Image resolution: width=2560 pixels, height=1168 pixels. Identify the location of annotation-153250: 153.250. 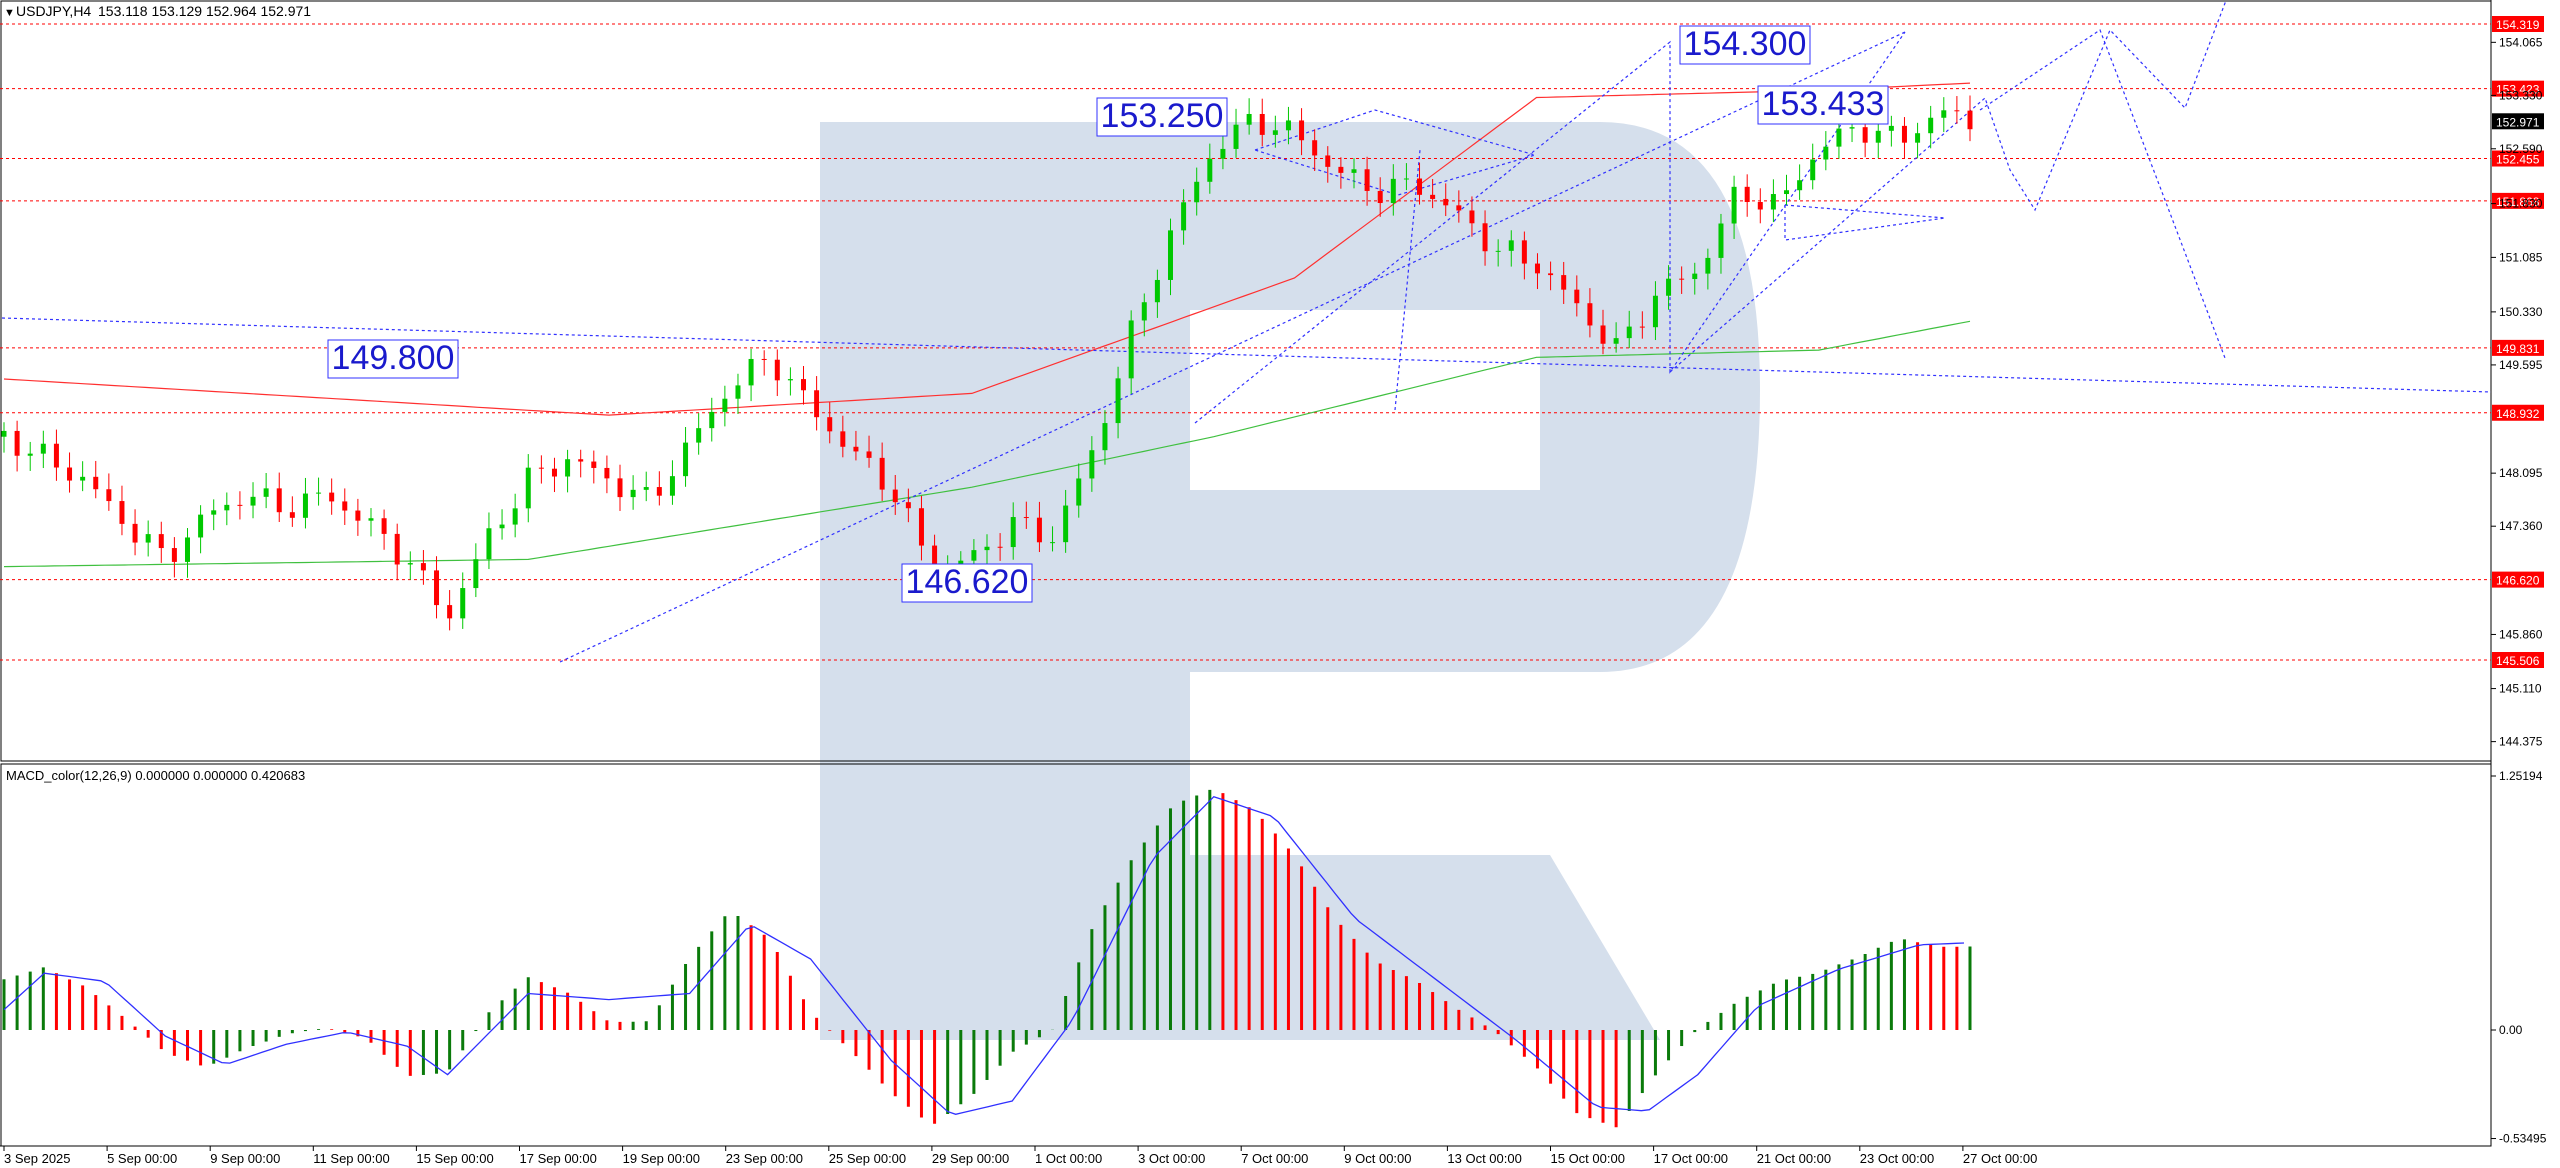
(1162, 116).